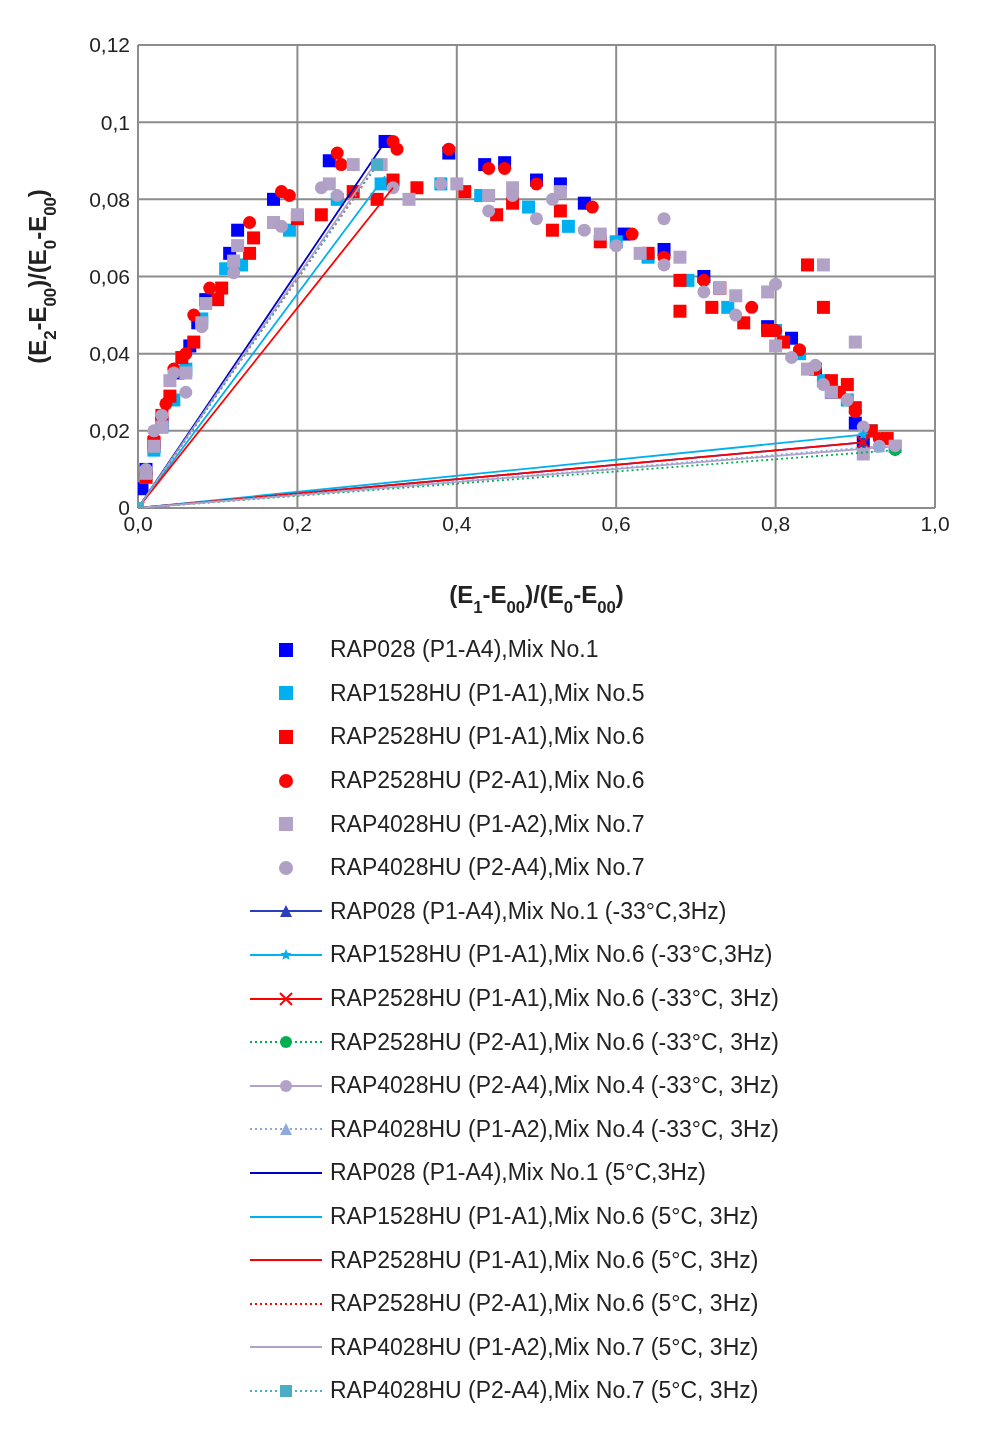 Image resolution: width=984 pixels, height=1443 pixels. I want to click on x-tick-label: 0,4, so click(457, 523).